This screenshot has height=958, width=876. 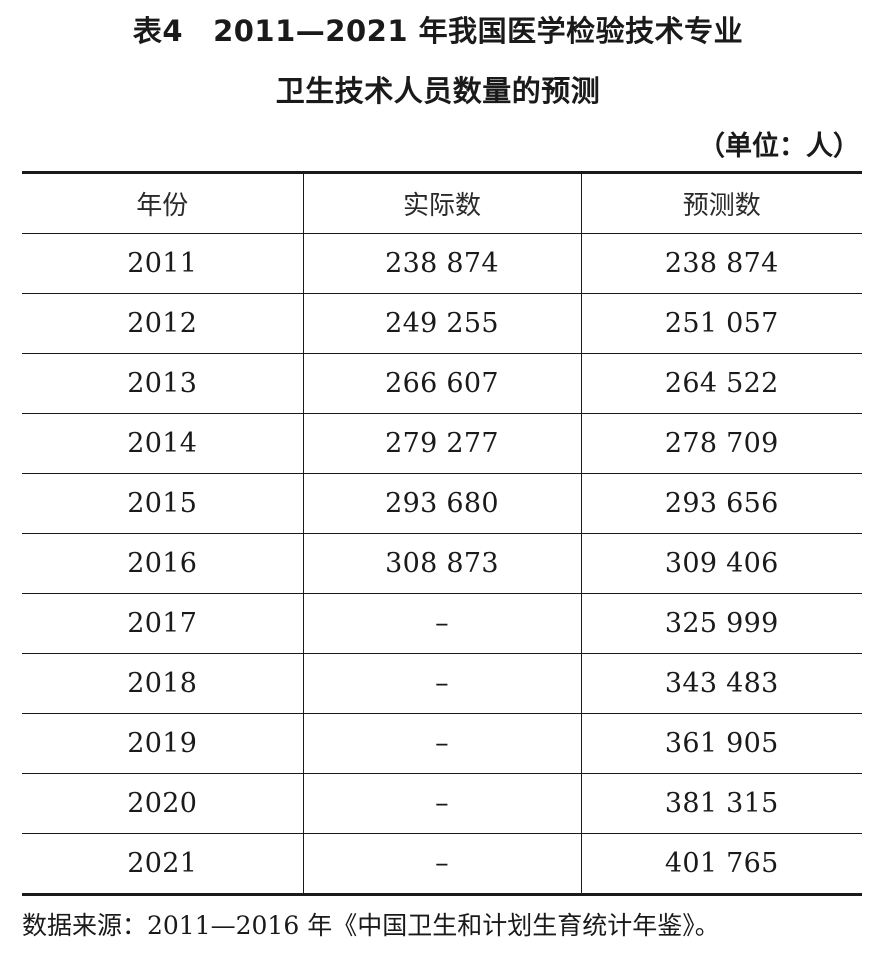 I want to click on table-header-row: 年份 实际数 预测数, so click(x=442, y=203).